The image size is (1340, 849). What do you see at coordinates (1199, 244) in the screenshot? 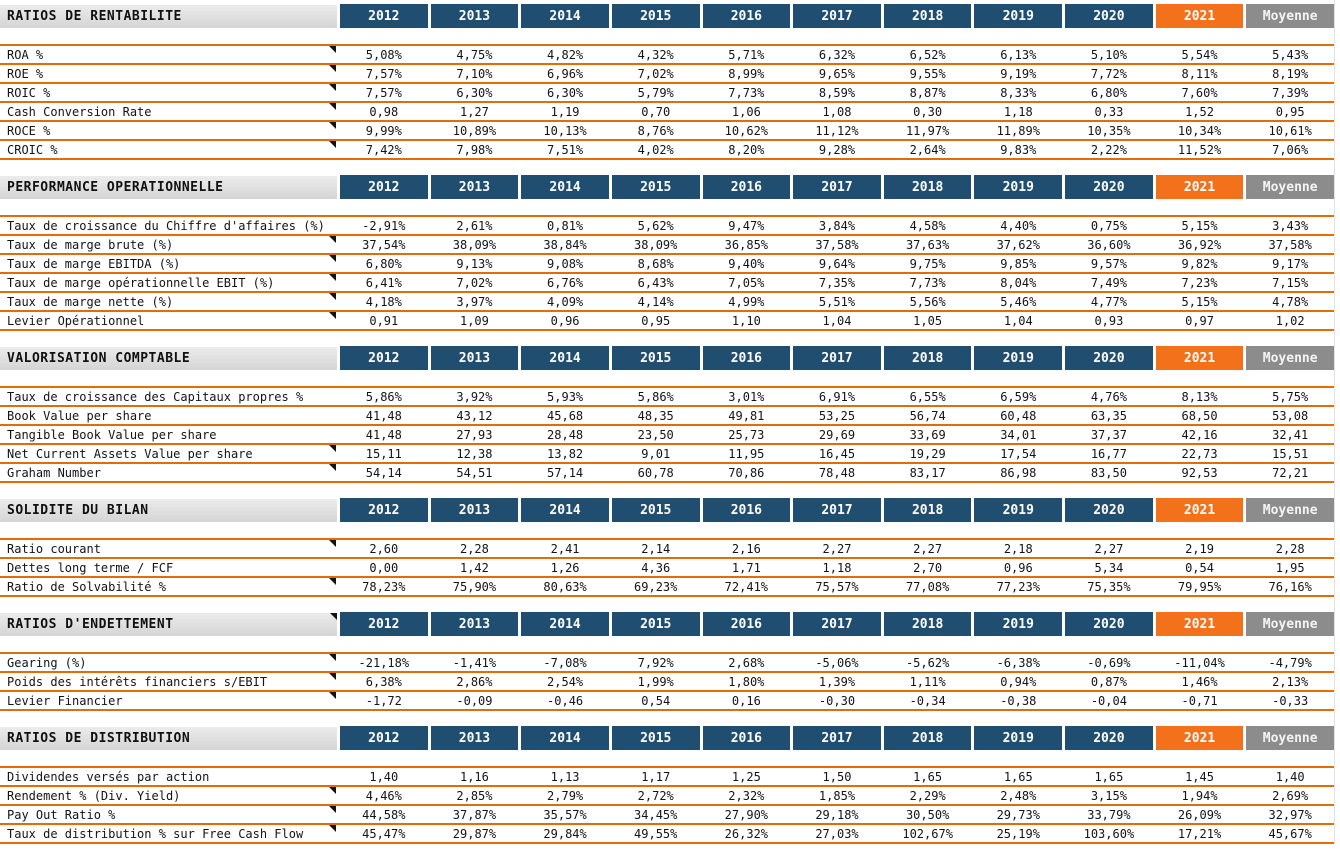
I see `value-cell-2021: 36,92%` at bounding box center [1199, 244].